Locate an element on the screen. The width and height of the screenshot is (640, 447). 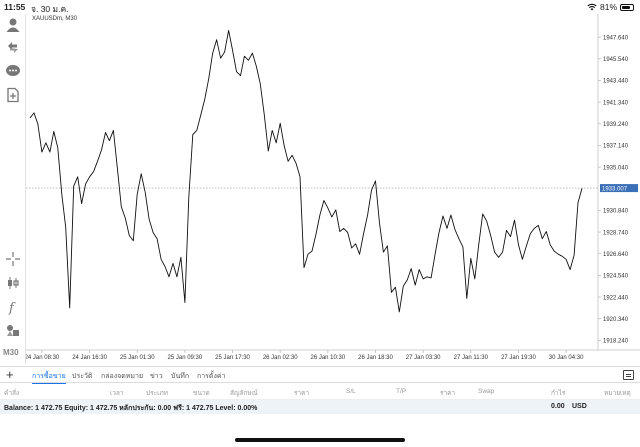
new-order-icon is located at coordinates (13, 95).